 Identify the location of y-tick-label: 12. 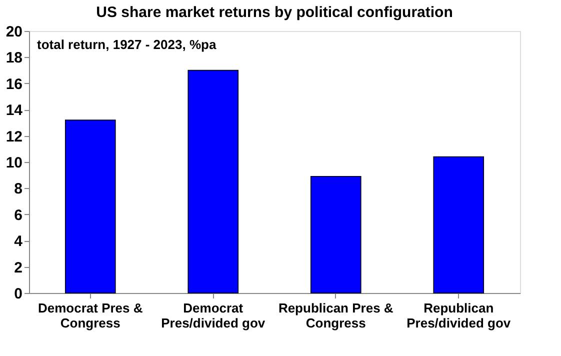
(14, 137).